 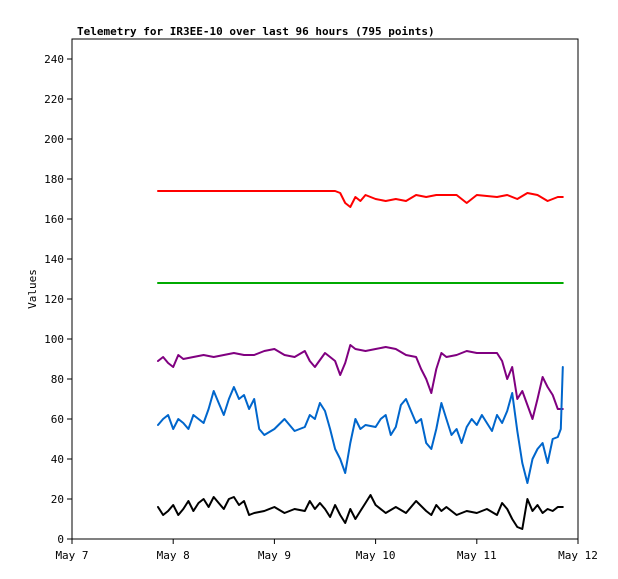 I want to click on y-axis-ticks: 0 20 40 60 80 100 120 140 160 180 200 220 240, so click(x=58, y=299).